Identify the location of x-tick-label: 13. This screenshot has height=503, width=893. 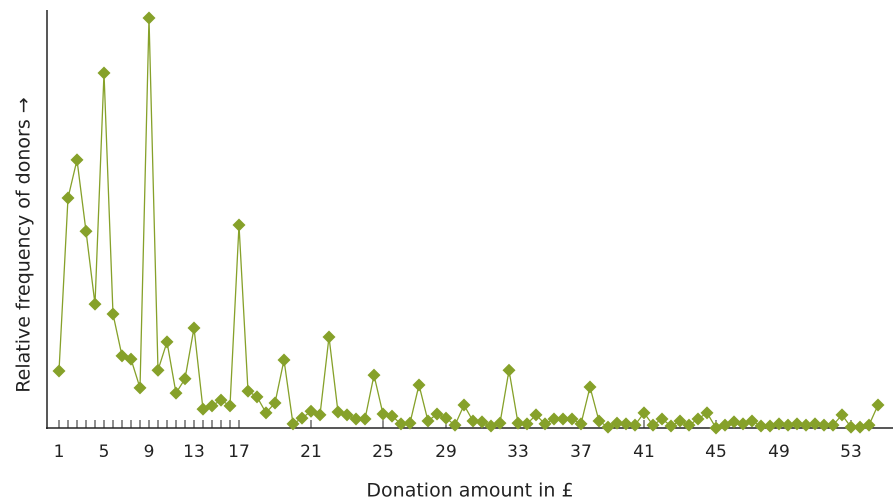
(194, 452).